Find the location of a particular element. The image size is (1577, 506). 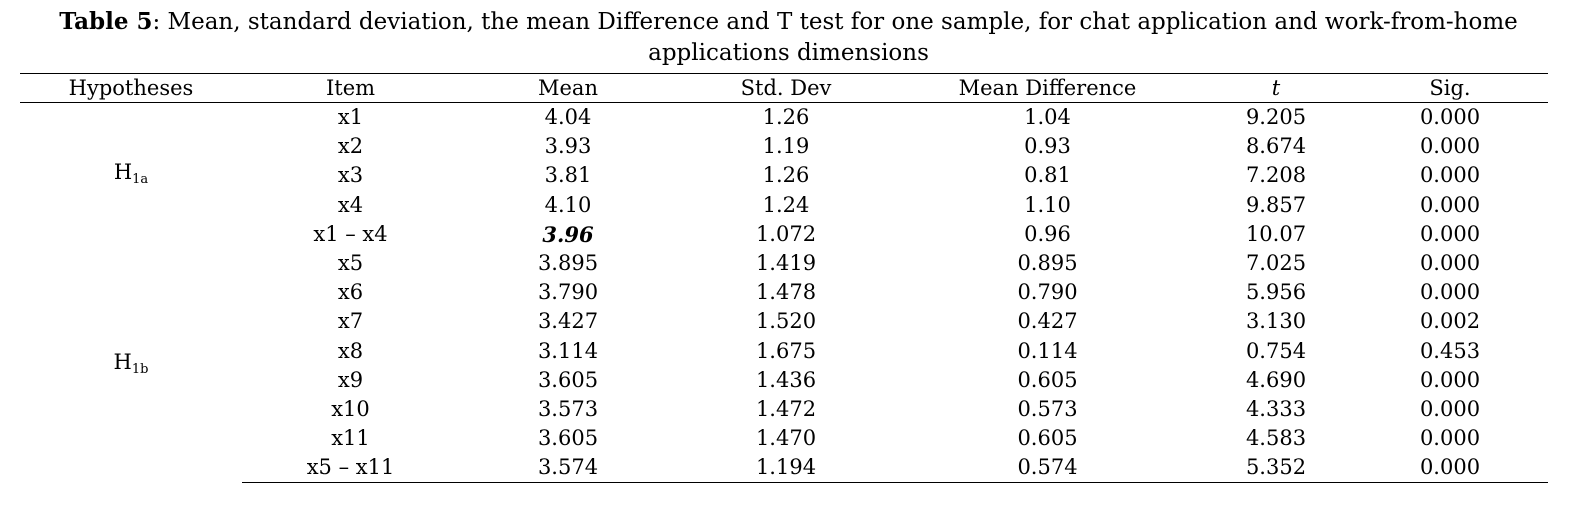

t-value-cell: 4.690 is located at coordinates (1276, 379).